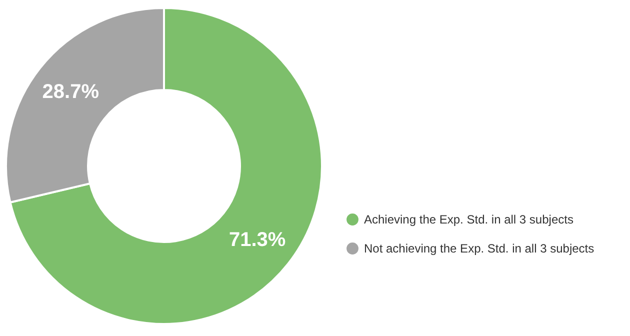  Describe the element at coordinates (479, 249) in the screenshot. I see `legend-label: Not achieving the Exp. Std. in all 3 subjects` at that location.